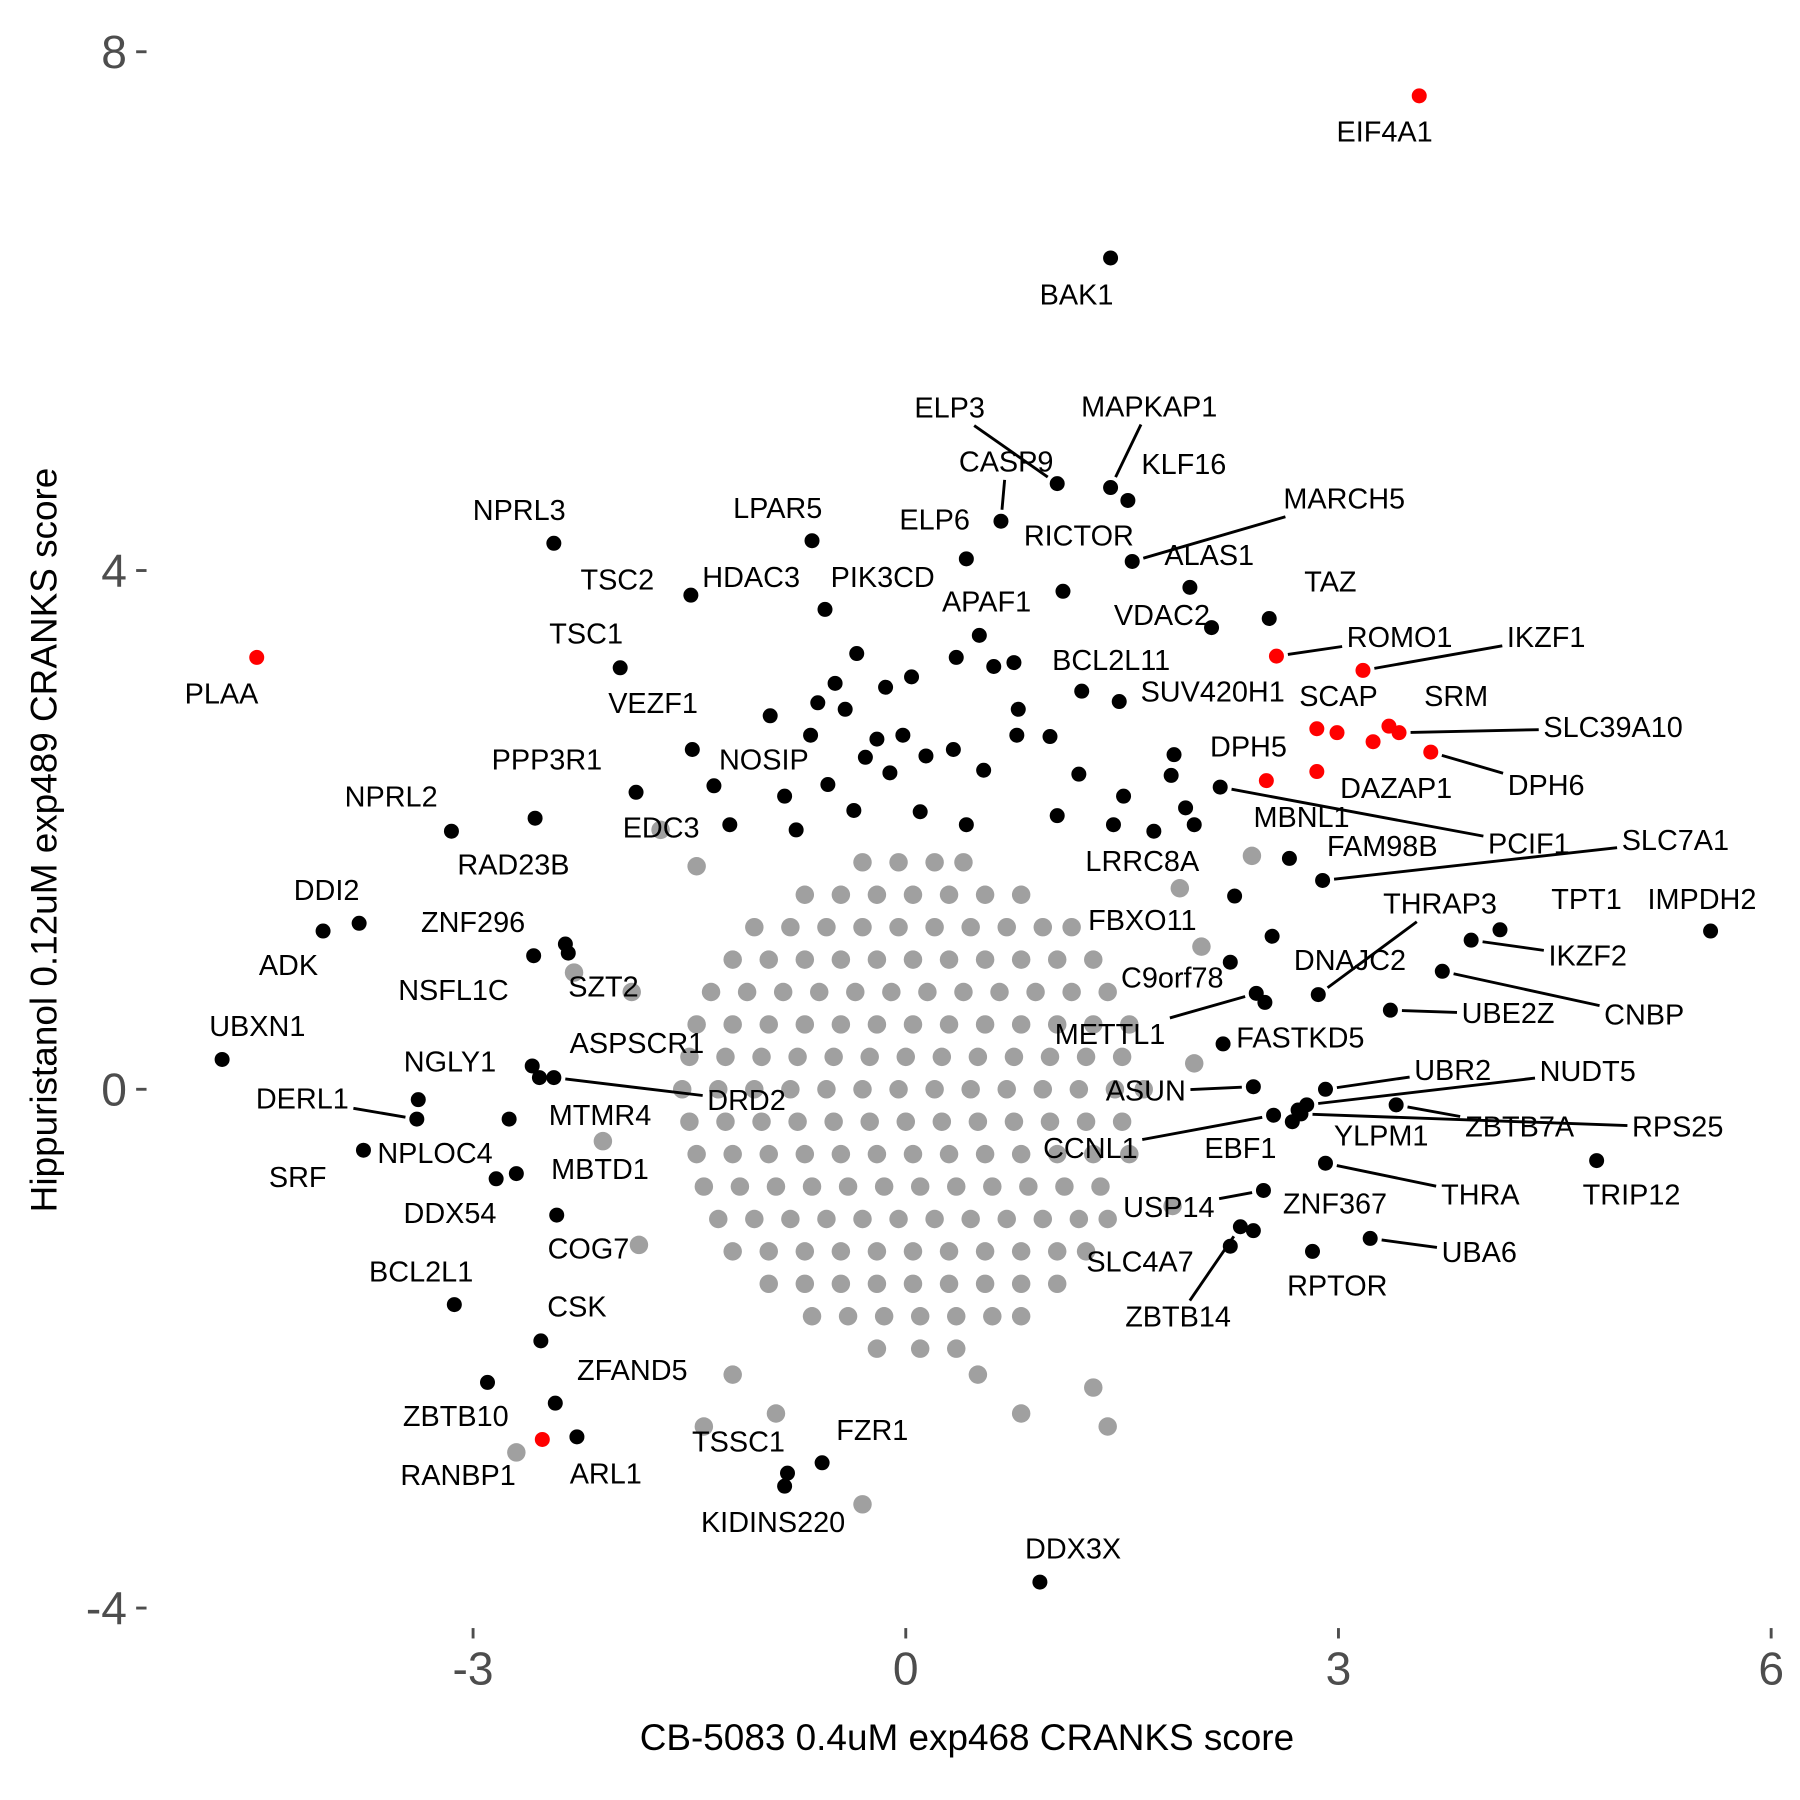 The height and width of the screenshot is (1800, 1800). What do you see at coordinates (453, 991) in the screenshot?
I see `point-label: NSFL1C` at bounding box center [453, 991].